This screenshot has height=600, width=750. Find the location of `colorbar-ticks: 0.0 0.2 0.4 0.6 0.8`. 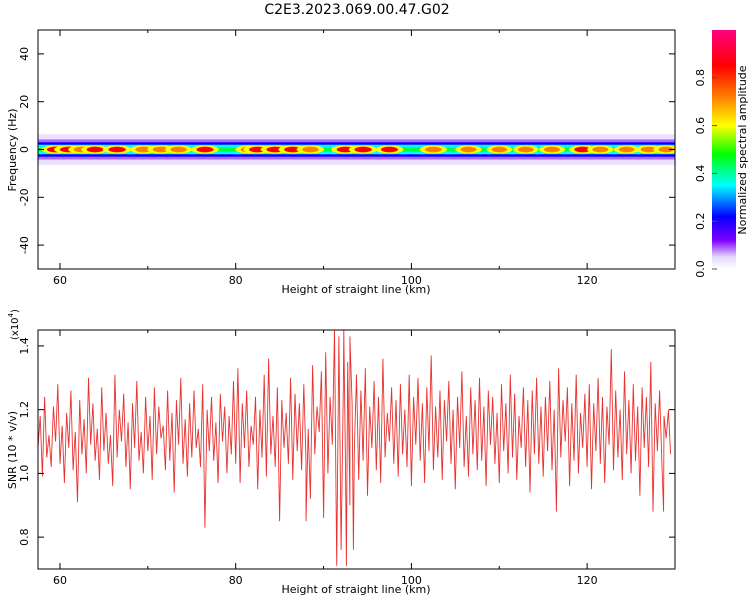

colorbar-ticks: 0.0 0.2 0.4 0.6 0.8 is located at coordinates (705, 173).